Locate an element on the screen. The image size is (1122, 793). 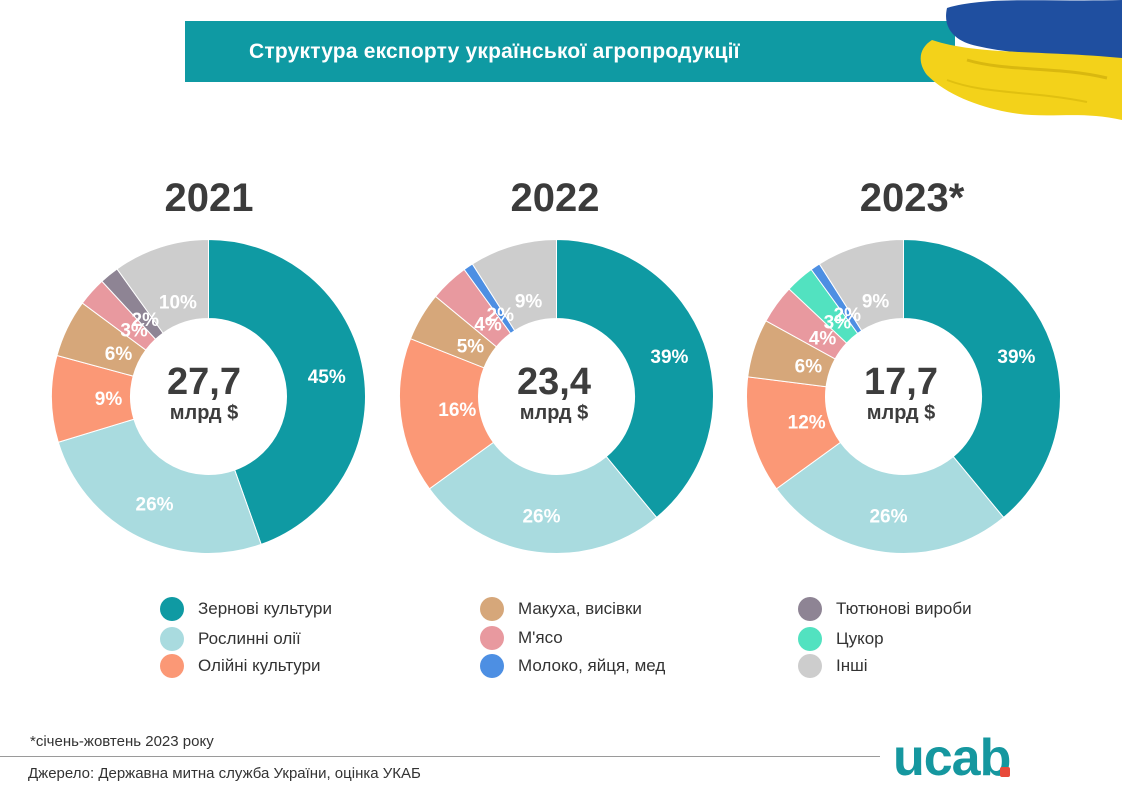
legend-label: Макуха, висівки is located at coordinates (580, 608).